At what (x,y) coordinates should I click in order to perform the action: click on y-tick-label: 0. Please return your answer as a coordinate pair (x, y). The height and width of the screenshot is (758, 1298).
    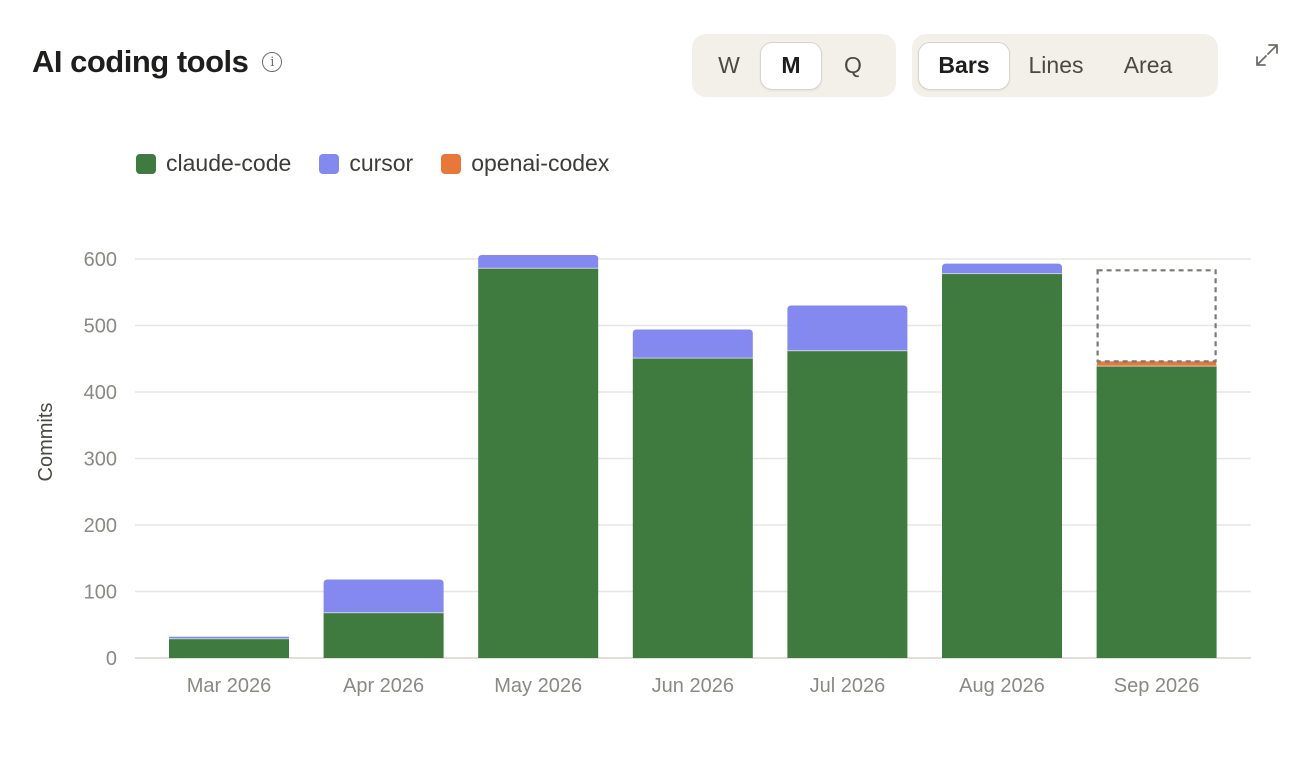
    Looking at the image, I should click on (111, 659).